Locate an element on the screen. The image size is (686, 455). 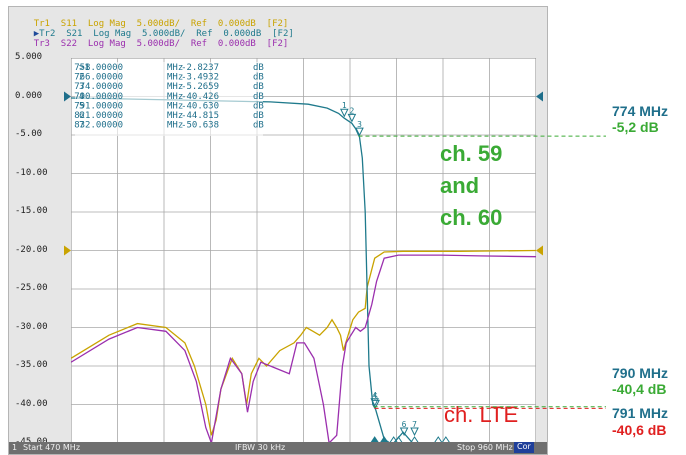
y-tick-label: -25.00 is located at coordinates (31, 288).